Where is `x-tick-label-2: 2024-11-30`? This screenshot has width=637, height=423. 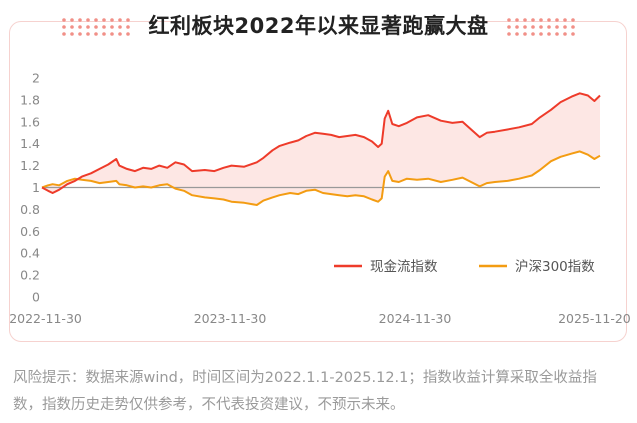
x-tick-label-2: 2024-11-30 is located at coordinates (415, 318).